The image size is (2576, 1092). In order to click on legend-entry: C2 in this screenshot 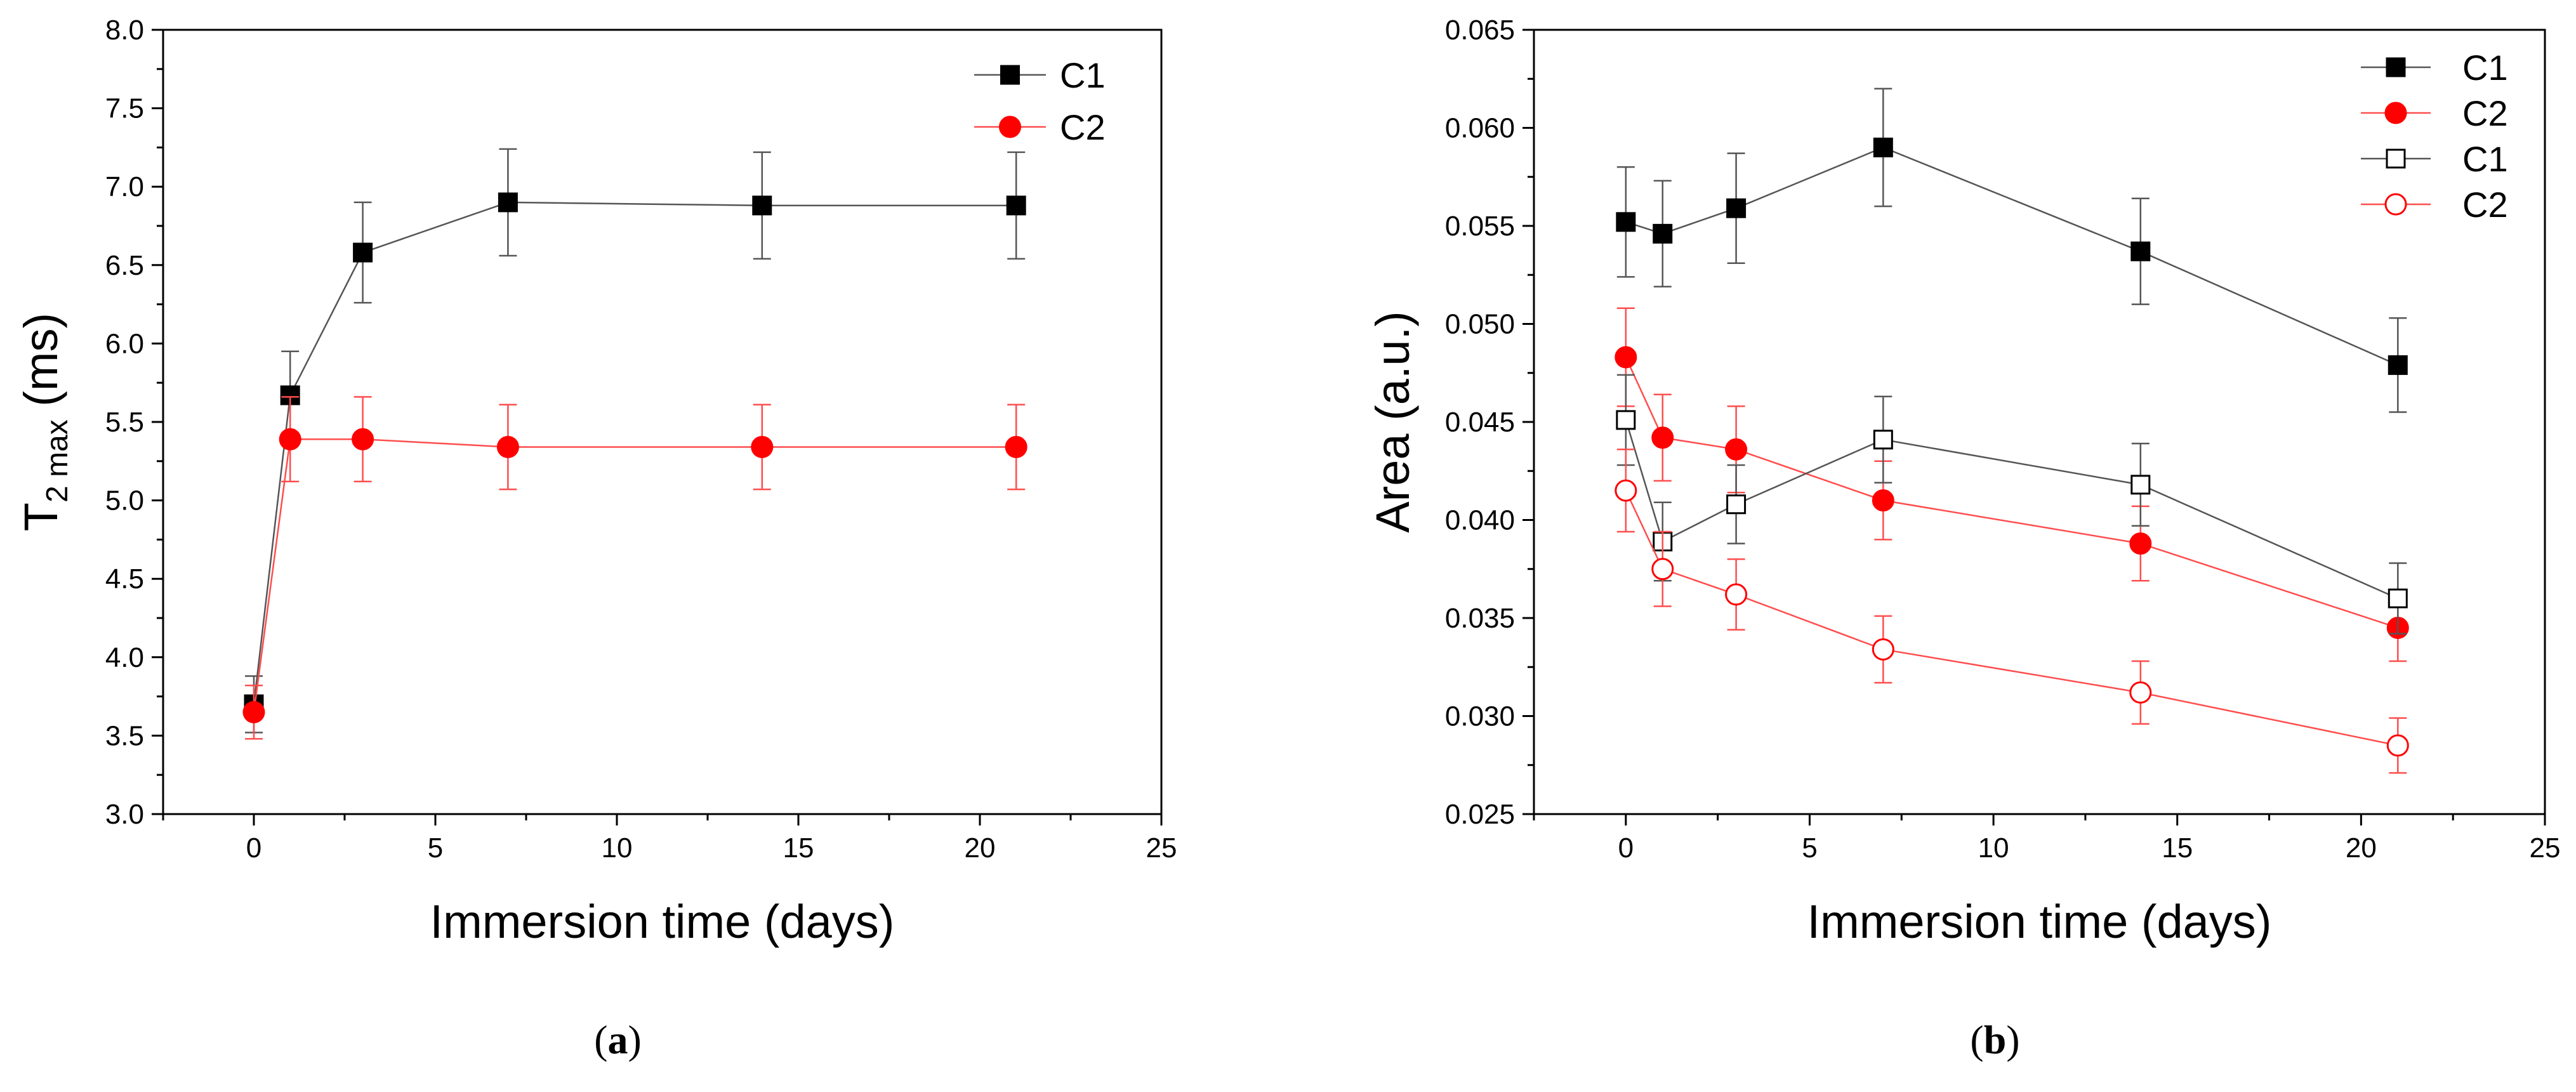, I will do `click(2434, 113)`.